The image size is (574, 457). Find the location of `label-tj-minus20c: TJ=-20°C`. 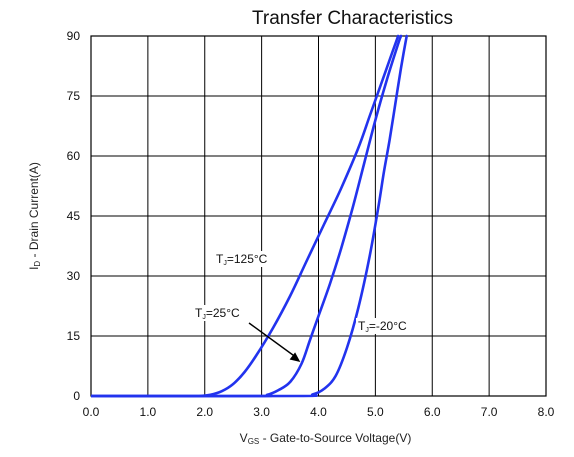

label-tj-minus20c: TJ=-20°C is located at coordinates (382, 326).